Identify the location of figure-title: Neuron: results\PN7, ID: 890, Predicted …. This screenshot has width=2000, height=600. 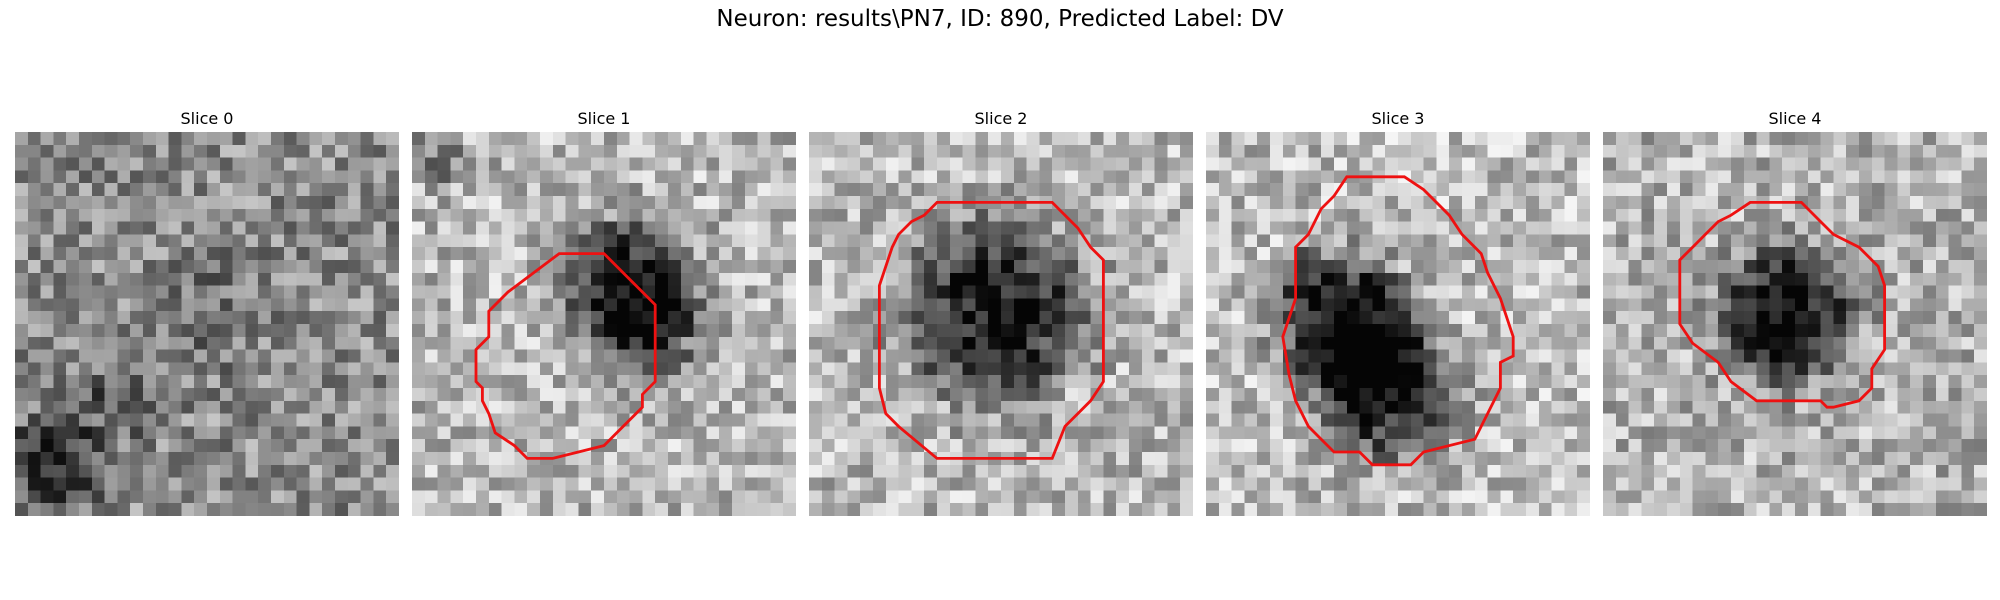
(1000, 19).